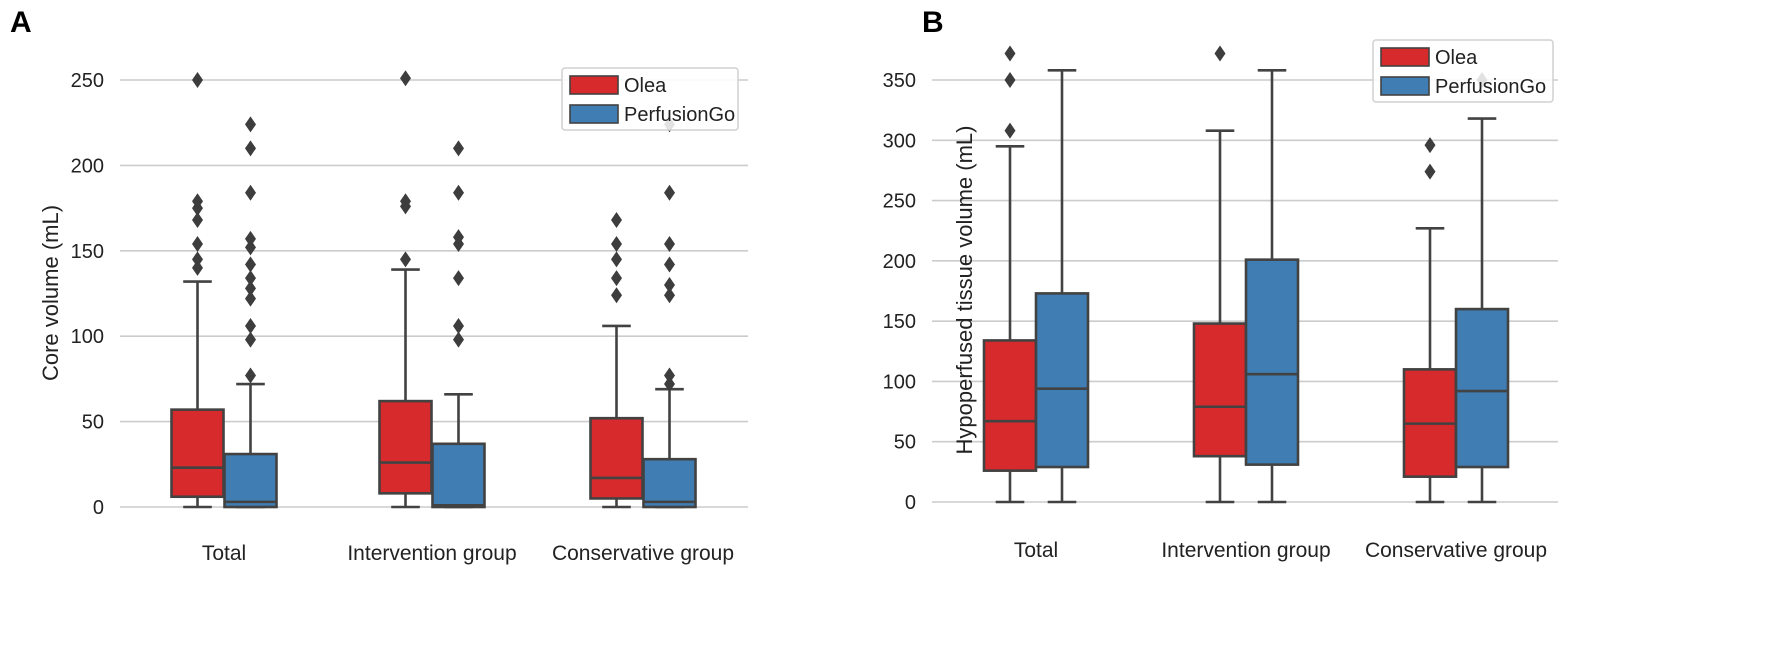 The image size is (1772, 647). Describe the element at coordinates (1463, 71) in the screenshot. I see `panel-b-legend: Olea PerfusionGo` at that location.